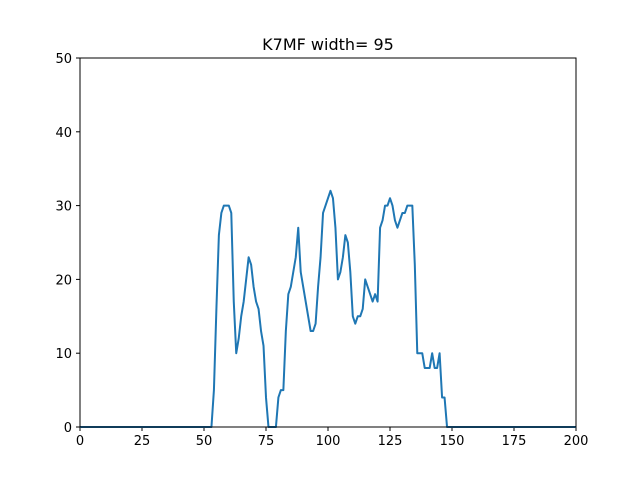 The image size is (640, 480). What do you see at coordinates (63, 207) in the screenshot?
I see `y-tick-label: 30` at bounding box center [63, 207].